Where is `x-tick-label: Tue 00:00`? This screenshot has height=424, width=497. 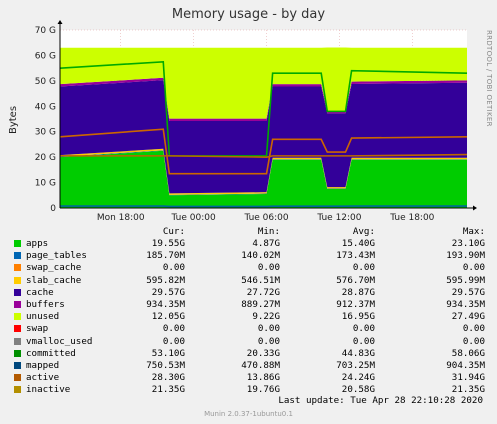 x-tick-label: Tue 00:00 is located at coordinates (193, 218).